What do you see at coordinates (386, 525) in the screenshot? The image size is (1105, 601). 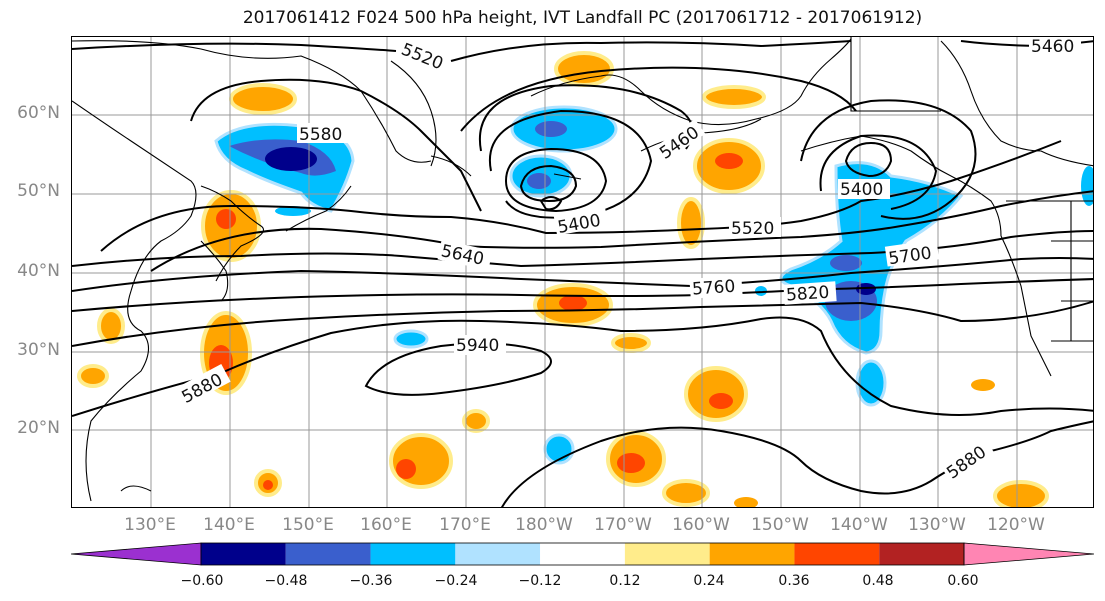 I see `lon-label-160e: 160°E` at bounding box center [386, 525].